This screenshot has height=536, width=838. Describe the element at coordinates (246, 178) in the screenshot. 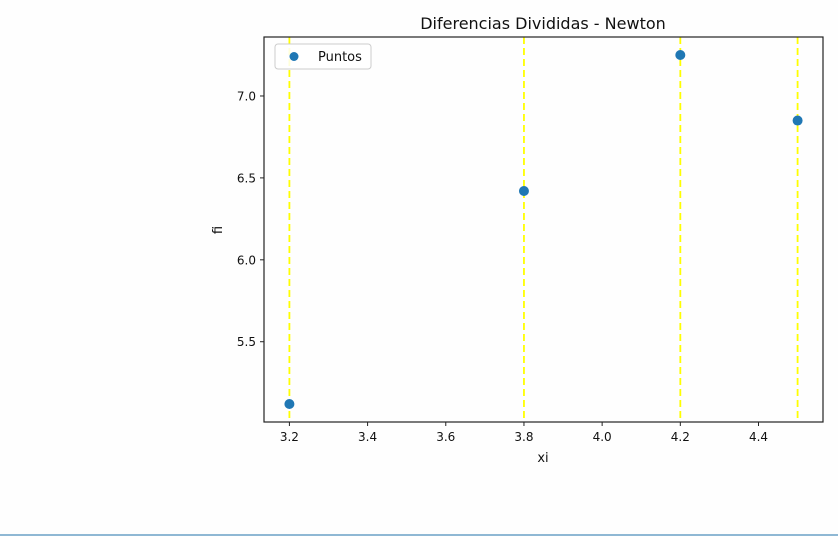

I see `y-tick-label: 6.5` at that location.